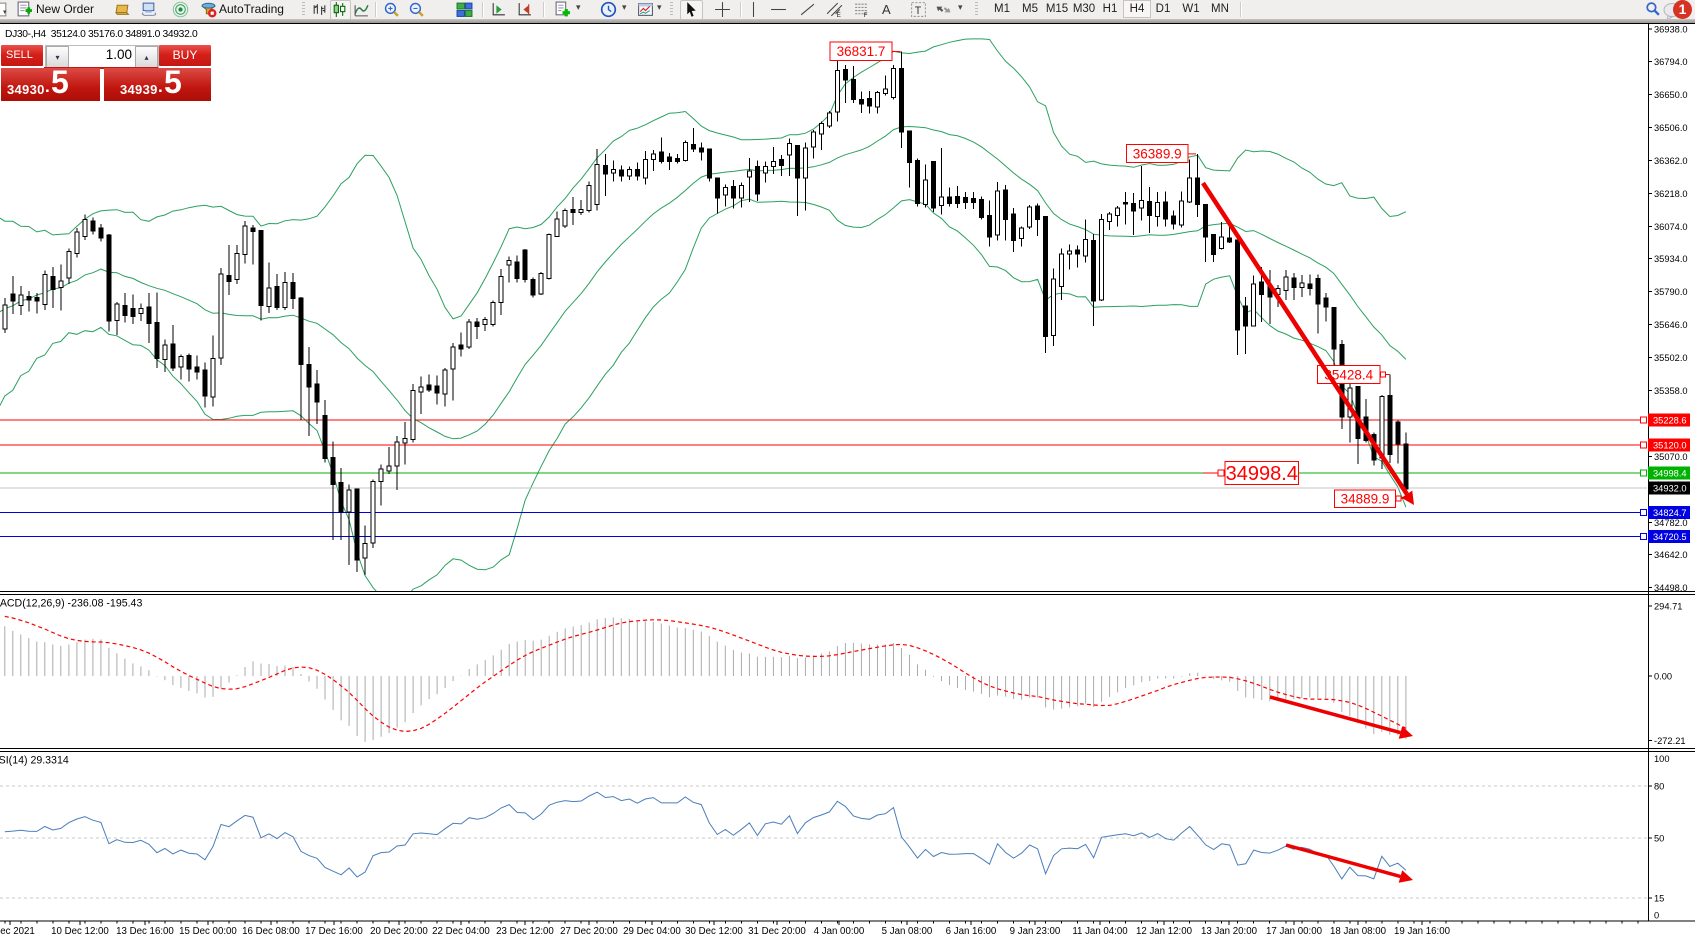  Describe the element at coordinates (1656, 916) in the screenshot. I see `svg-text: 0` at that location.